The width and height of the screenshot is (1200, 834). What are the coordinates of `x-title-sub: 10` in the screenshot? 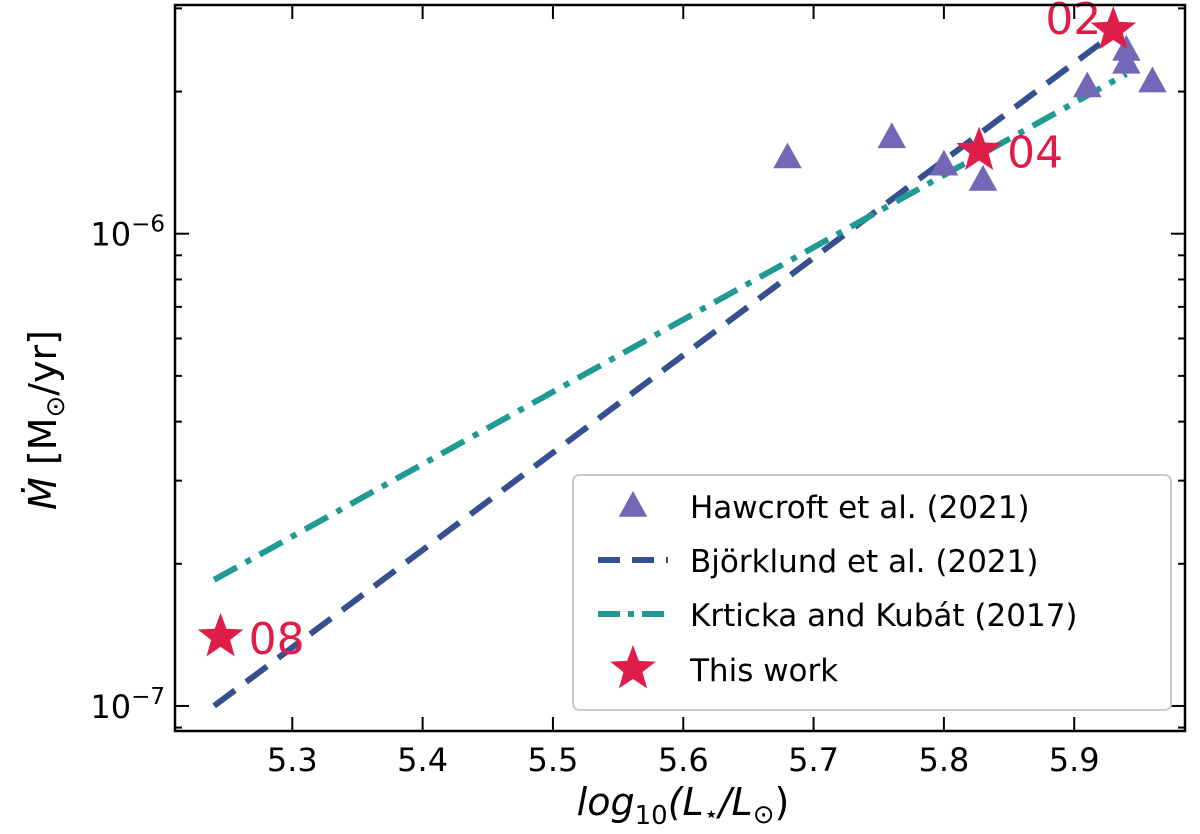 It's located at (651, 816).